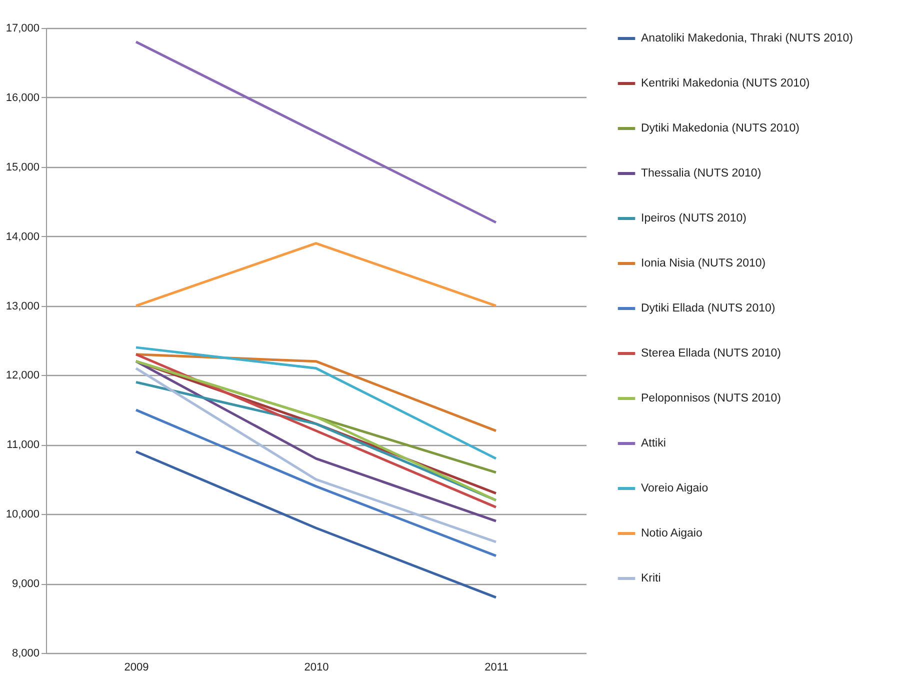 Image resolution: width=903 pixels, height=688 pixels. What do you see at coordinates (496, 668) in the screenshot?
I see `x-tick-label: 2011` at bounding box center [496, 668].